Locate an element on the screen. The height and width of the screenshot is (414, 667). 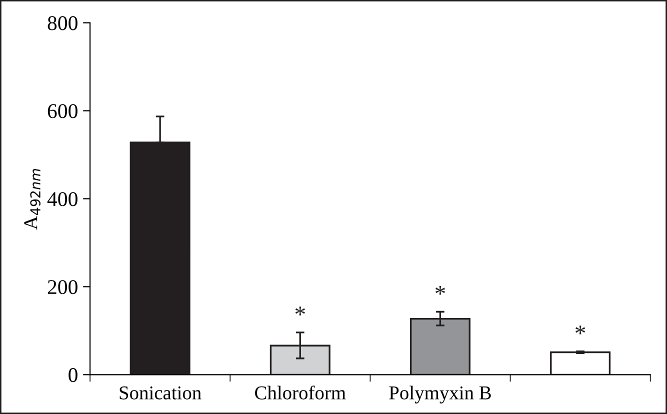
x-tick-label: Polymyxin B is located at coordinates (440, 395).